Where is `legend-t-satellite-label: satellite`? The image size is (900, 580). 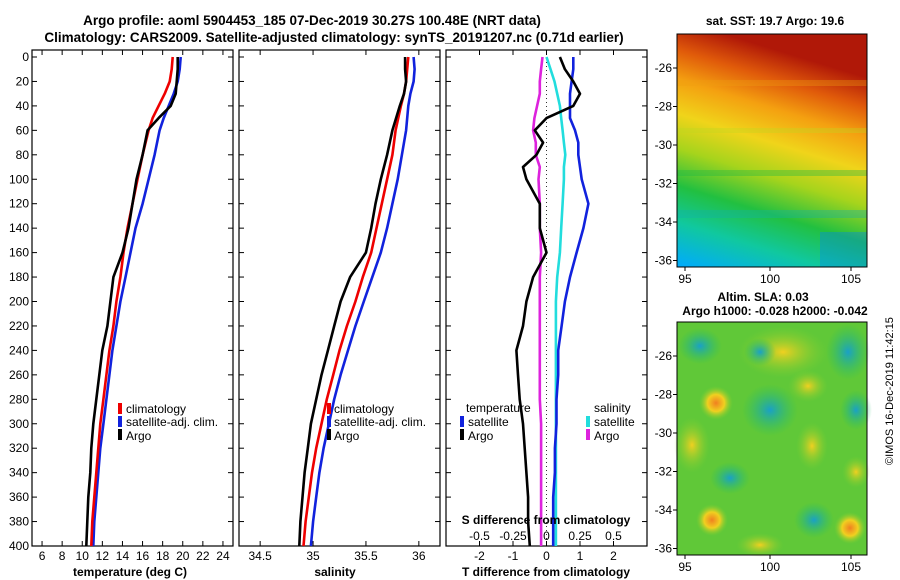 legend-t-satellite-label: satellite is located at coordinates (488, 422).